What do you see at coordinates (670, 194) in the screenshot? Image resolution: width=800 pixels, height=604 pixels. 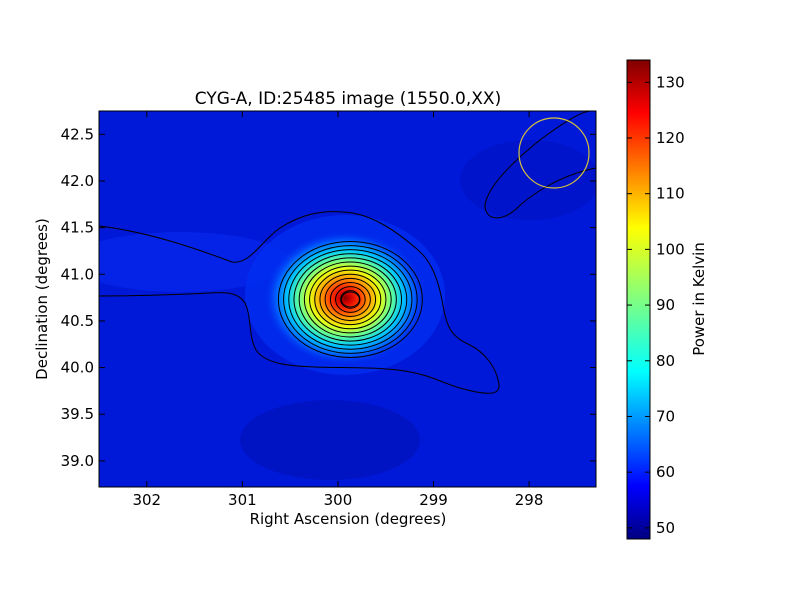 I see `colorbar-tick-label: 110` at bounding box center [670, 194].